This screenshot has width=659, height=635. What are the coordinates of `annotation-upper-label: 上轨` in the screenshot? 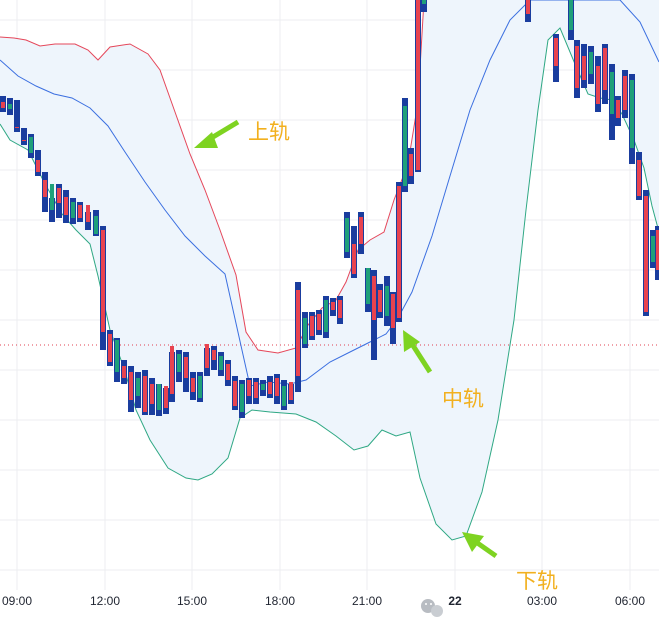 It's located at (269, 132).